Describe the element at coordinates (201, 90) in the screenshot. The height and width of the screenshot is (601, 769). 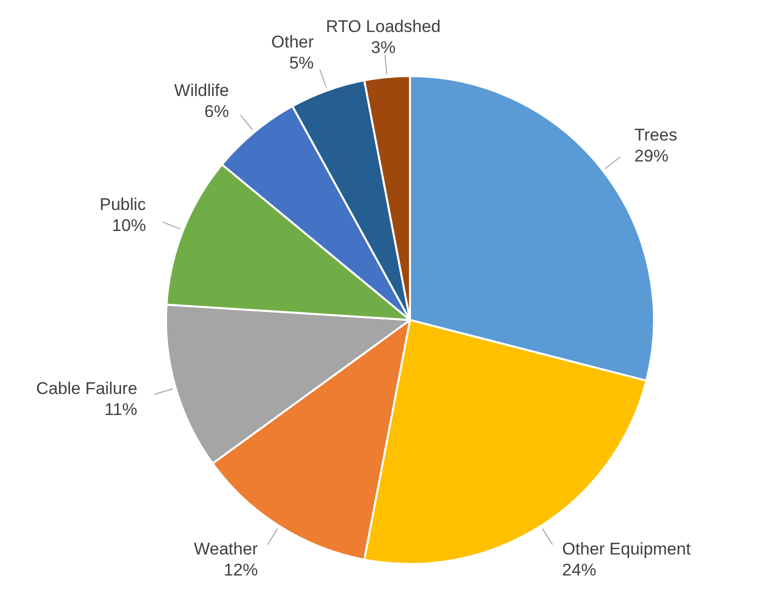
I see `slice-label: Wildlife` at that location.